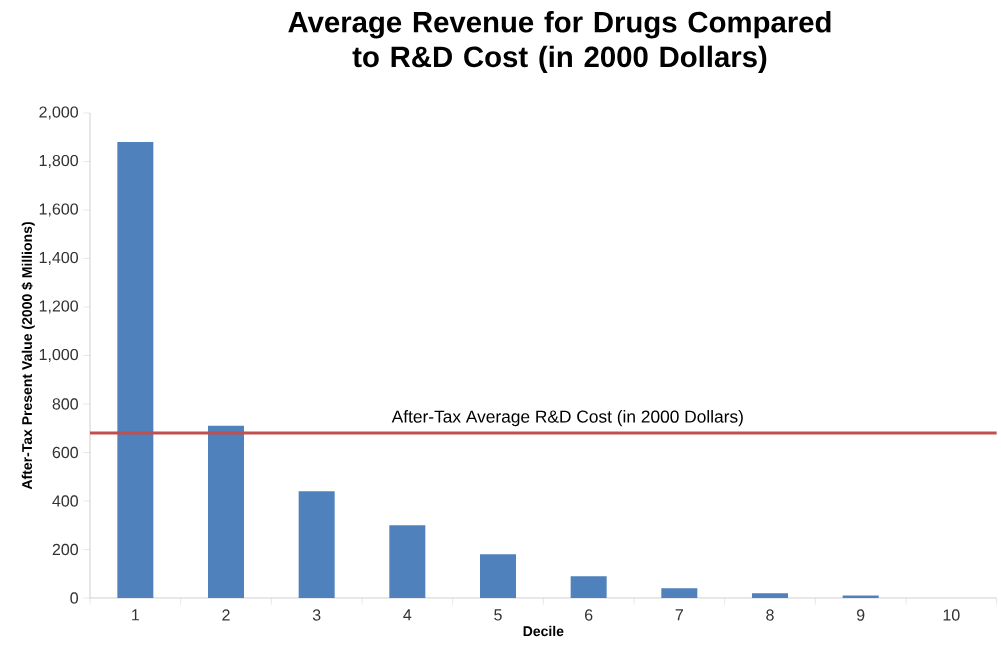 The image size is (1001, 649). I want to click on y-tick-label: 1,600, so click(59, 210).